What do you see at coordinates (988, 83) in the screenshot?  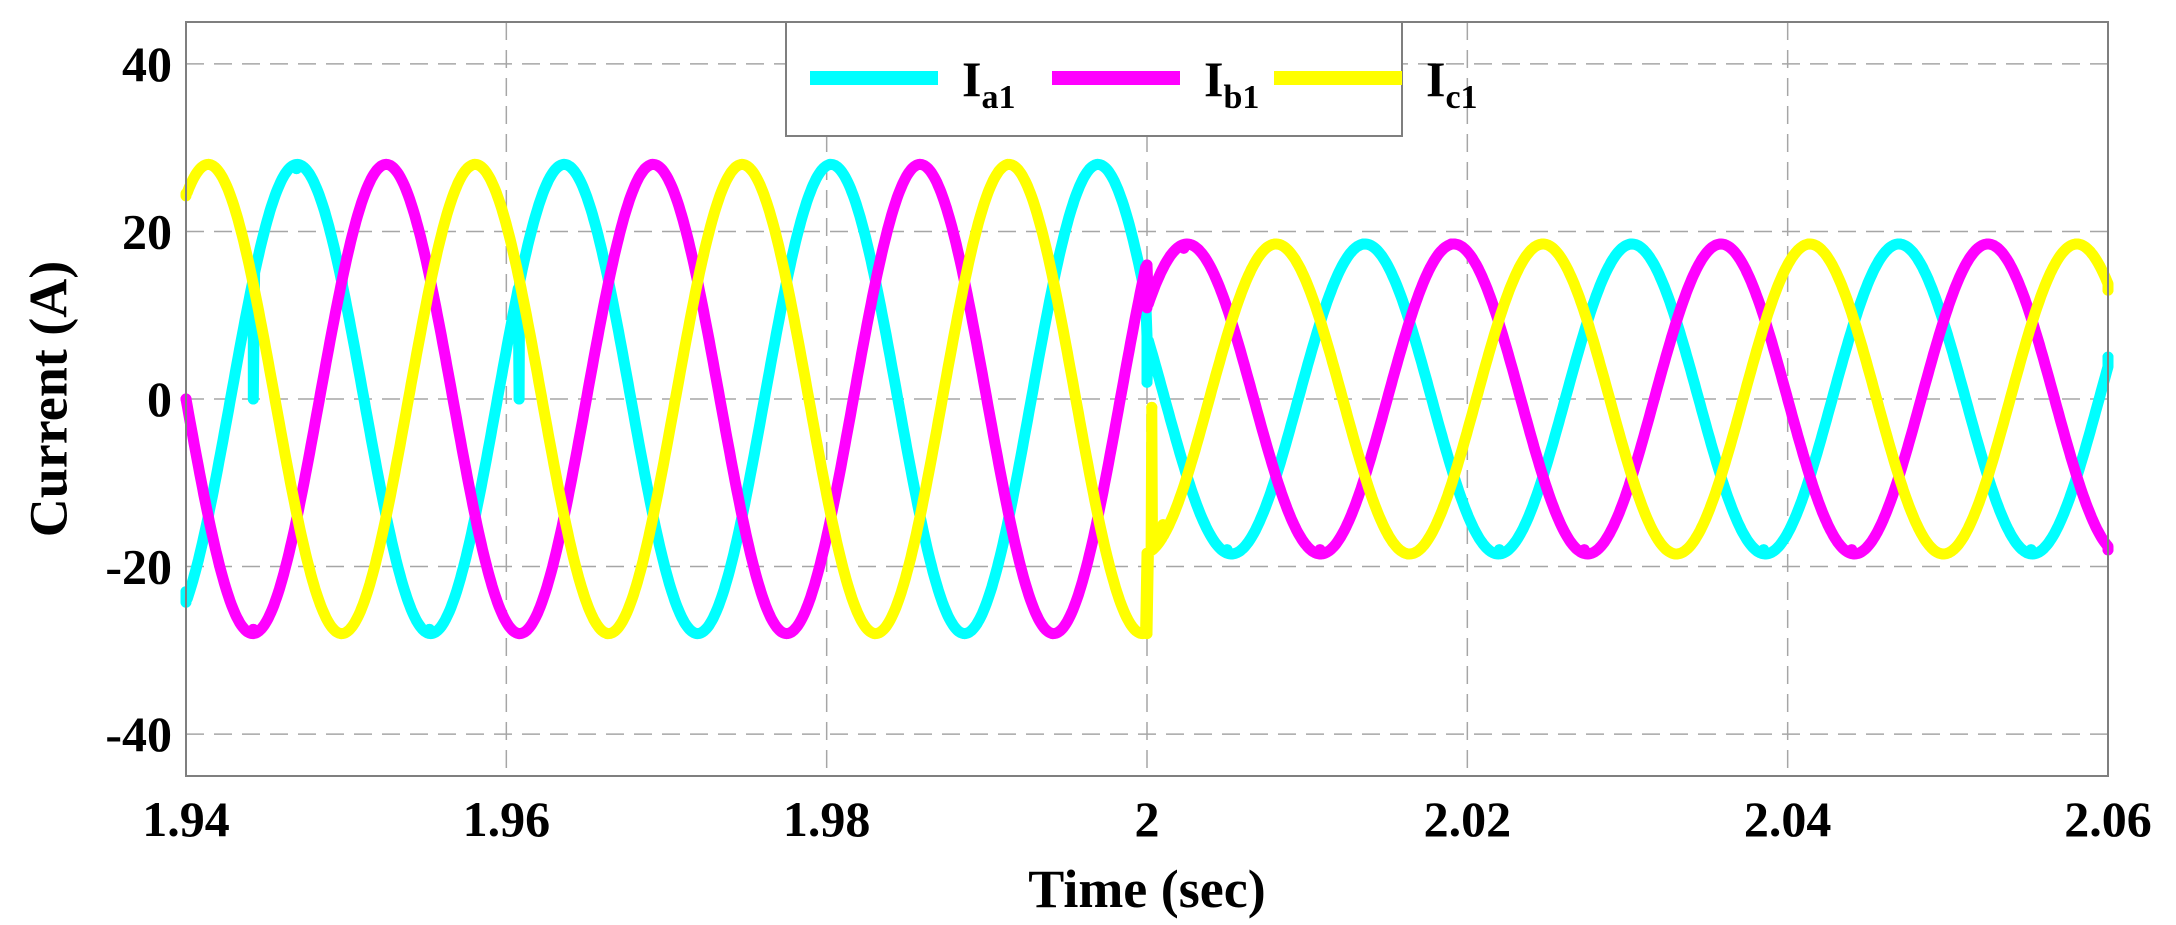 I see `legend-label-a1: Ia1` at bounding box center [988, 83].